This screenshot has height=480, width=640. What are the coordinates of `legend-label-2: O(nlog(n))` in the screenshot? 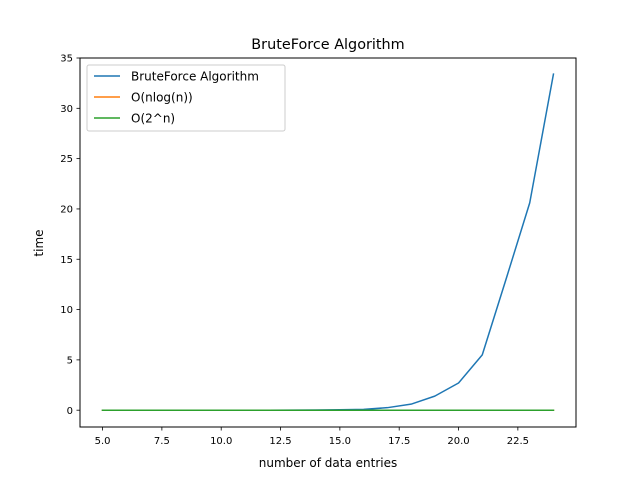 It's located at (162, 98).